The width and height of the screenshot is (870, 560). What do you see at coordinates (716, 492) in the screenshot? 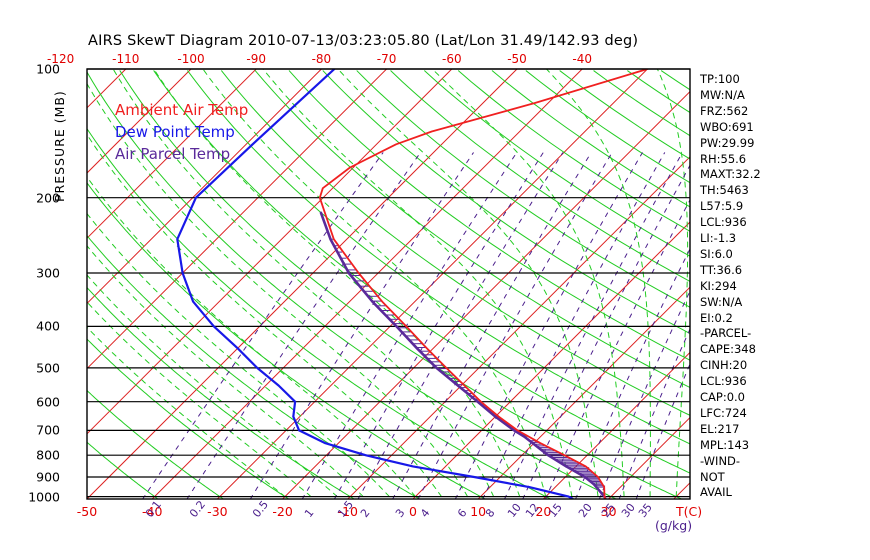
I see `parameter-item: AVAIL` at bounding box center [716, 492].